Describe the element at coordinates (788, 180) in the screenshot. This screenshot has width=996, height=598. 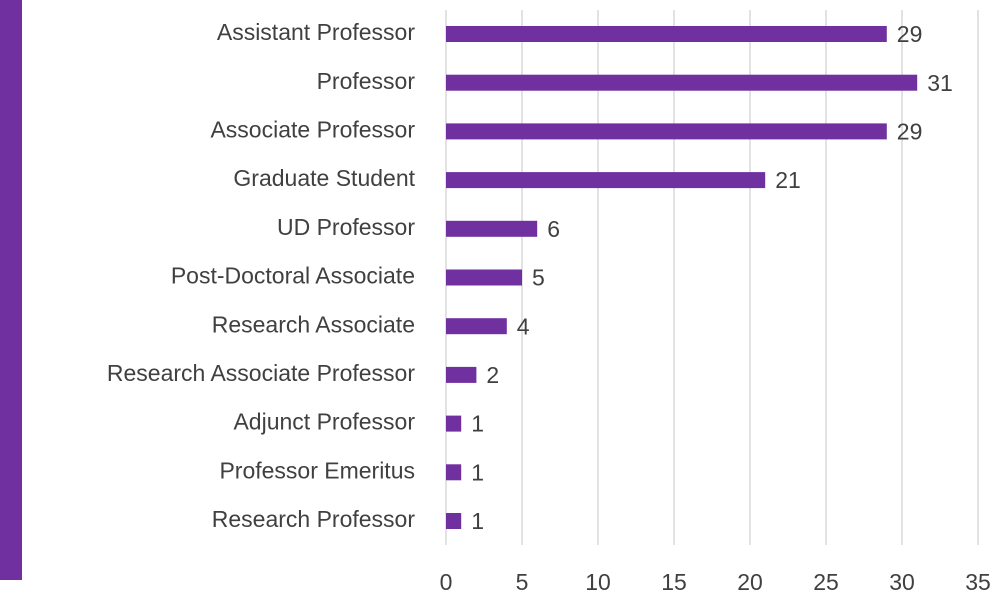
I see `data-label: 21` at that location.